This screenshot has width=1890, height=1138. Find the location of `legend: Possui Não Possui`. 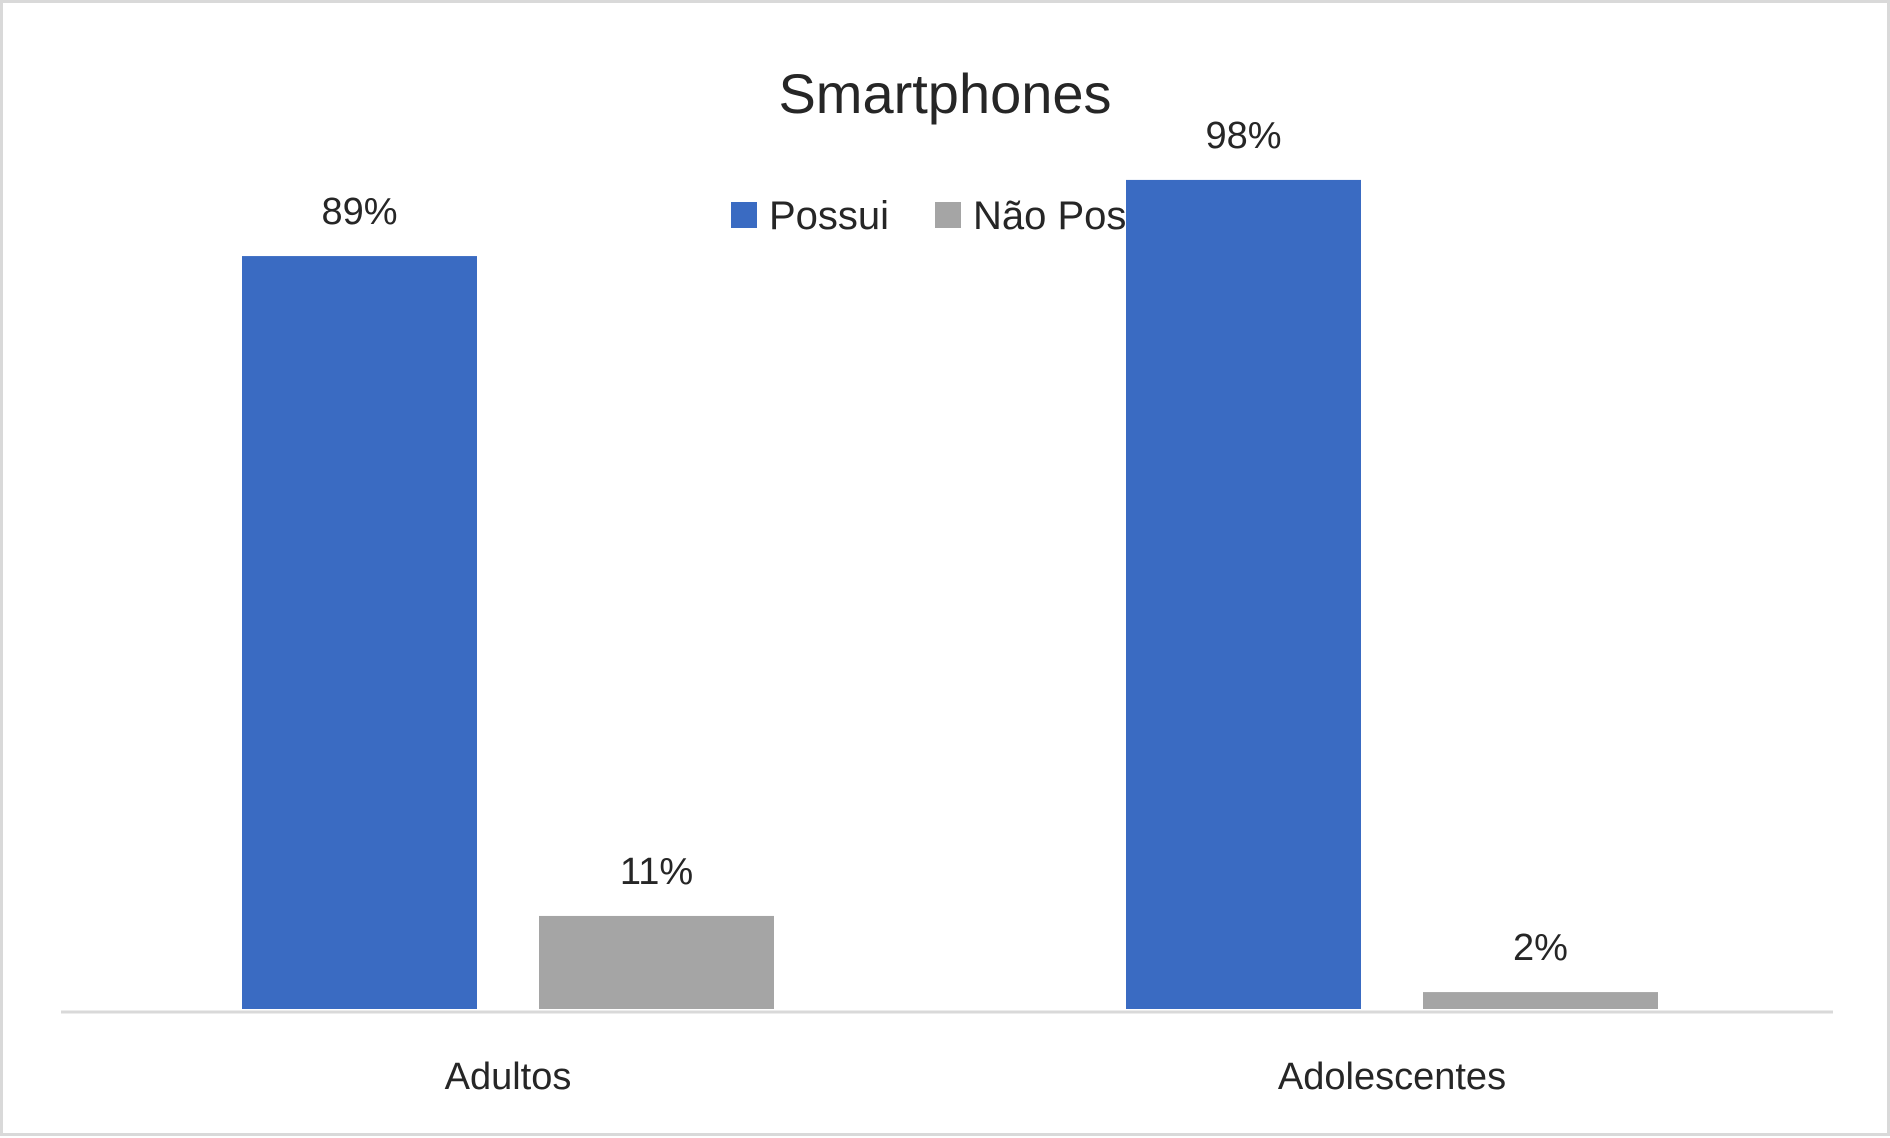

legend: Possui Não Possui is located at coordinates (954, 216).